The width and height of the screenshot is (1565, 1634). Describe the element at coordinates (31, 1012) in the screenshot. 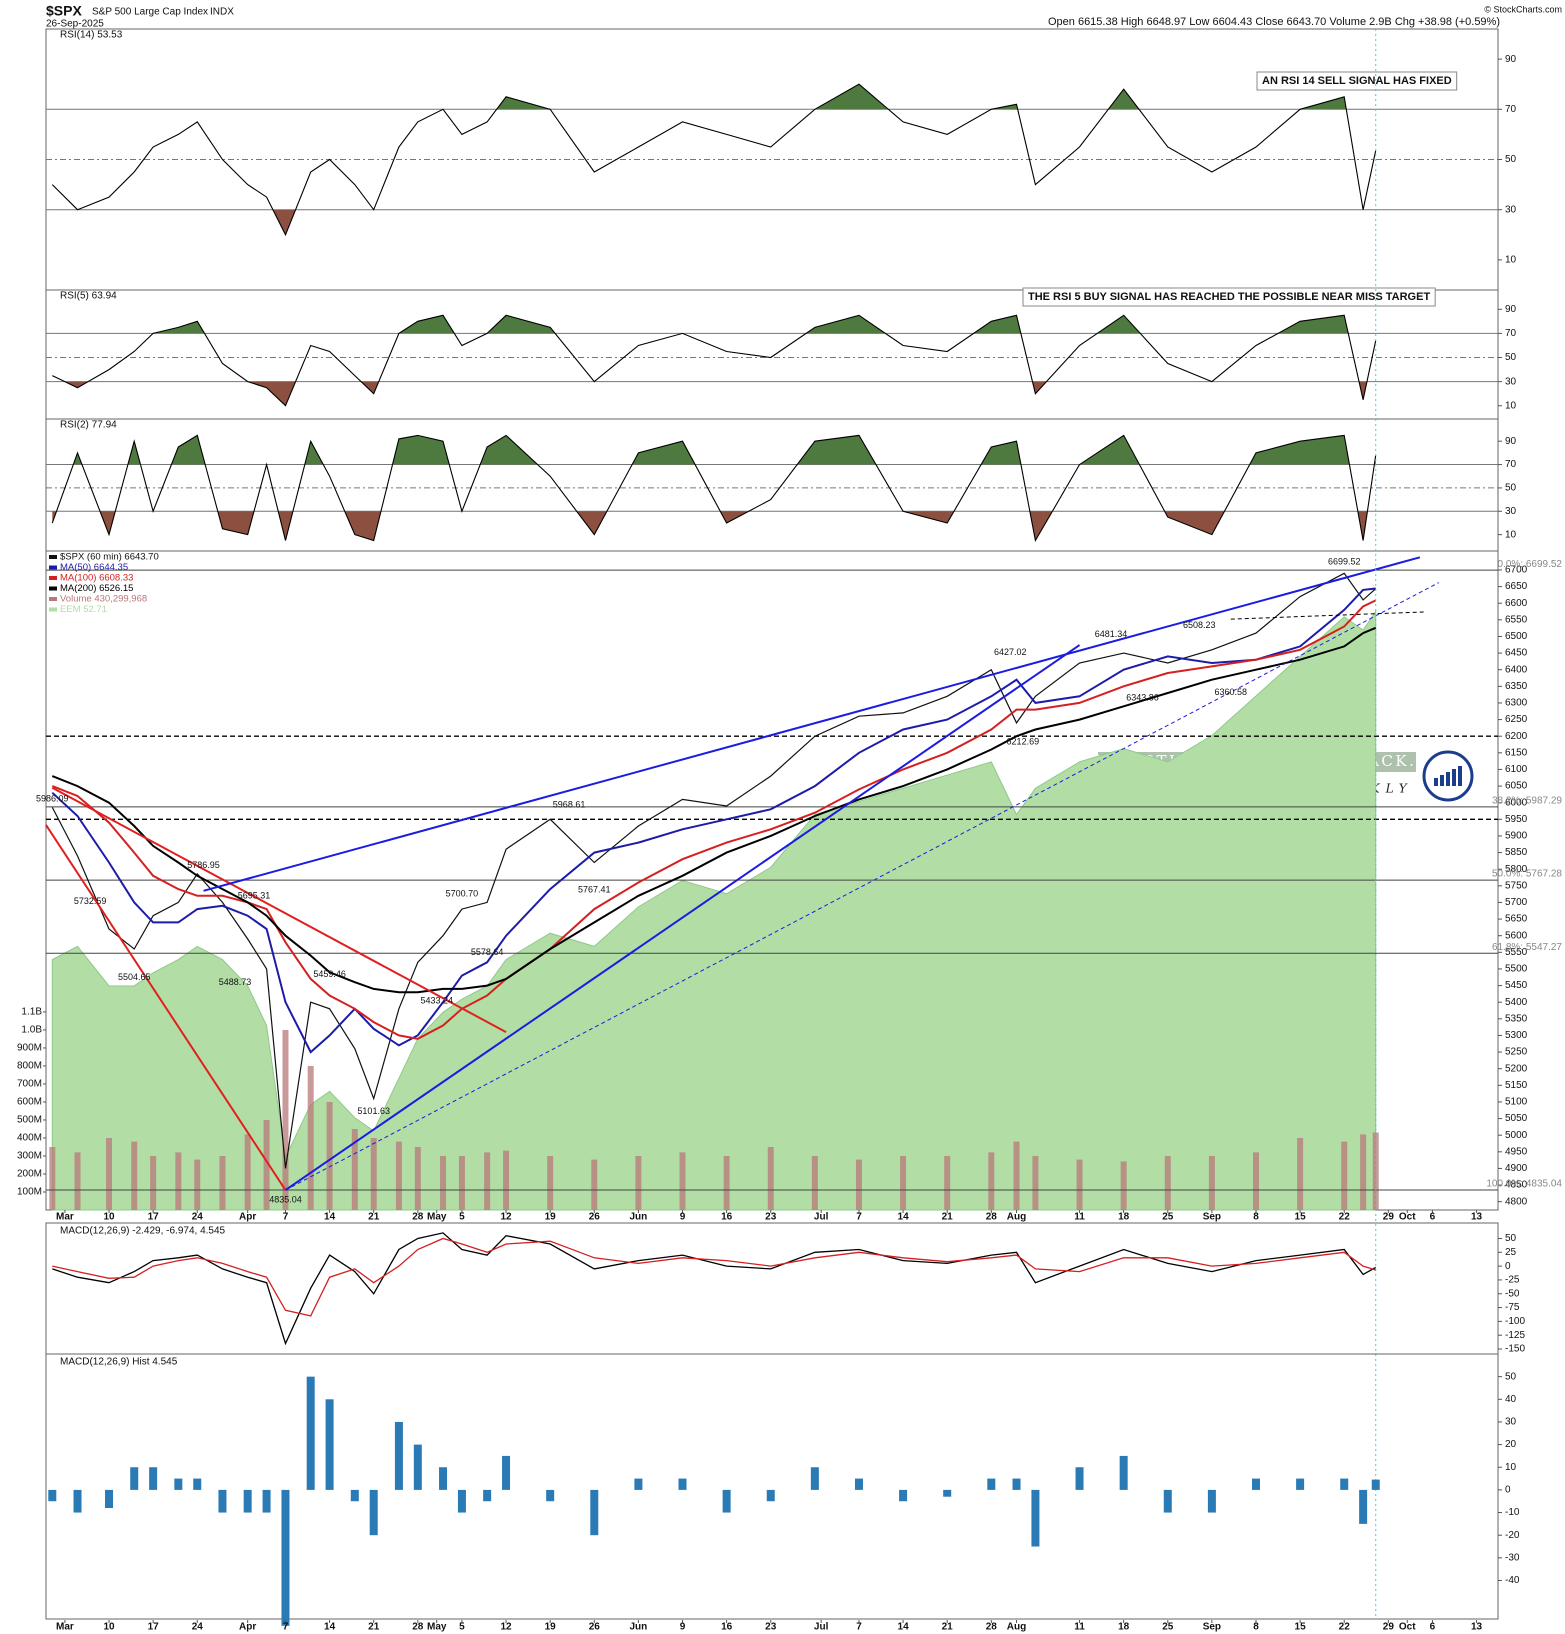

I see `volume-tick-label: 1.1B` at that location.